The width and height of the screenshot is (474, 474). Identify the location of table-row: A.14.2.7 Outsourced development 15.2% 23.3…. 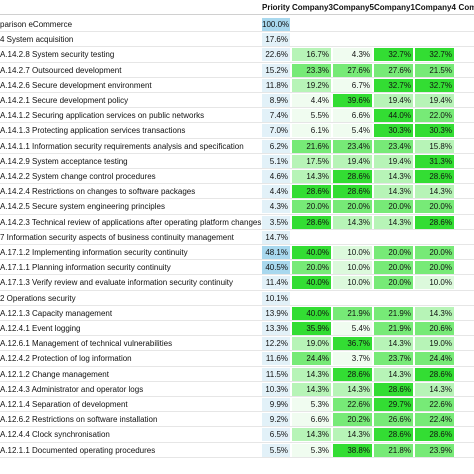
(237, 70).